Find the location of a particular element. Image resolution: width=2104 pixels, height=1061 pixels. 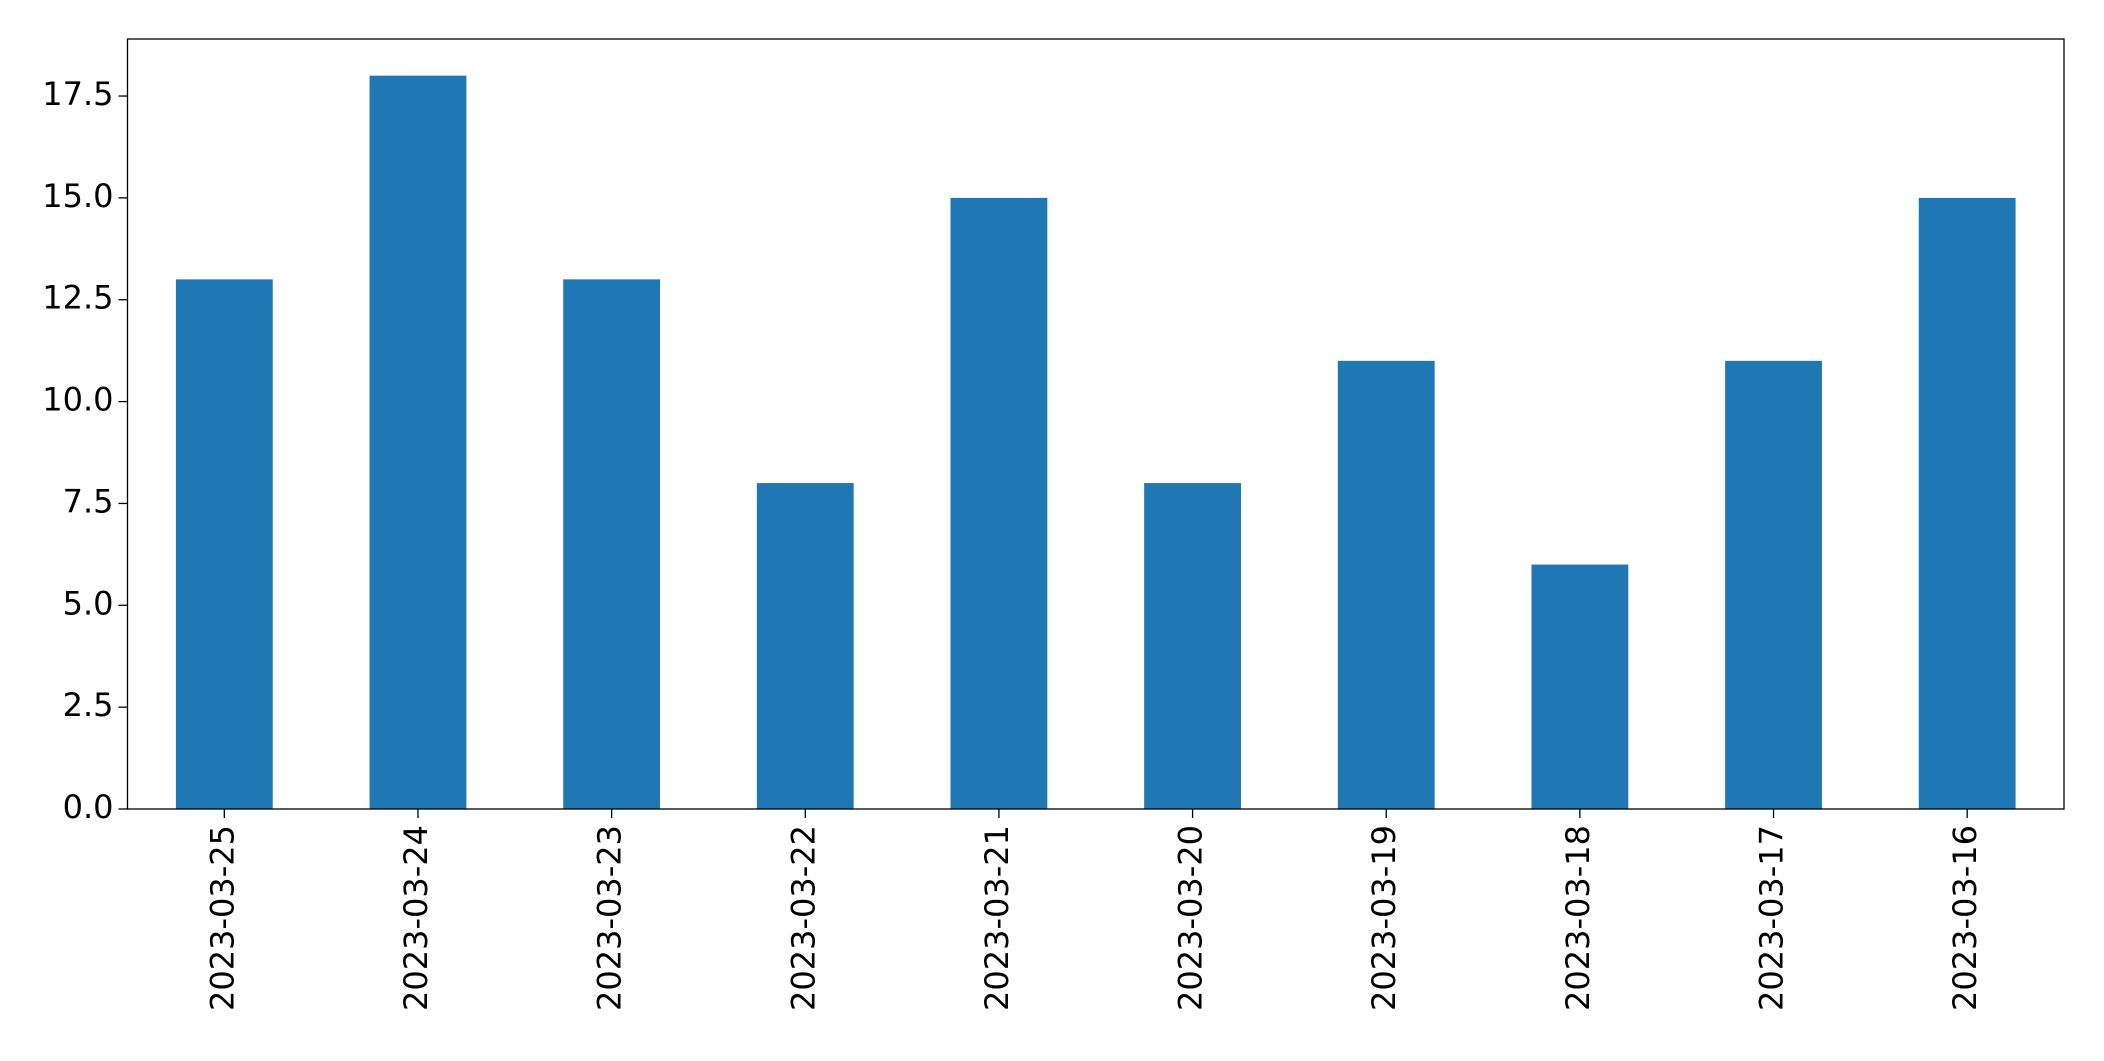

x-tick-label: 2023-03-23 is located at coordinates (610, 918).